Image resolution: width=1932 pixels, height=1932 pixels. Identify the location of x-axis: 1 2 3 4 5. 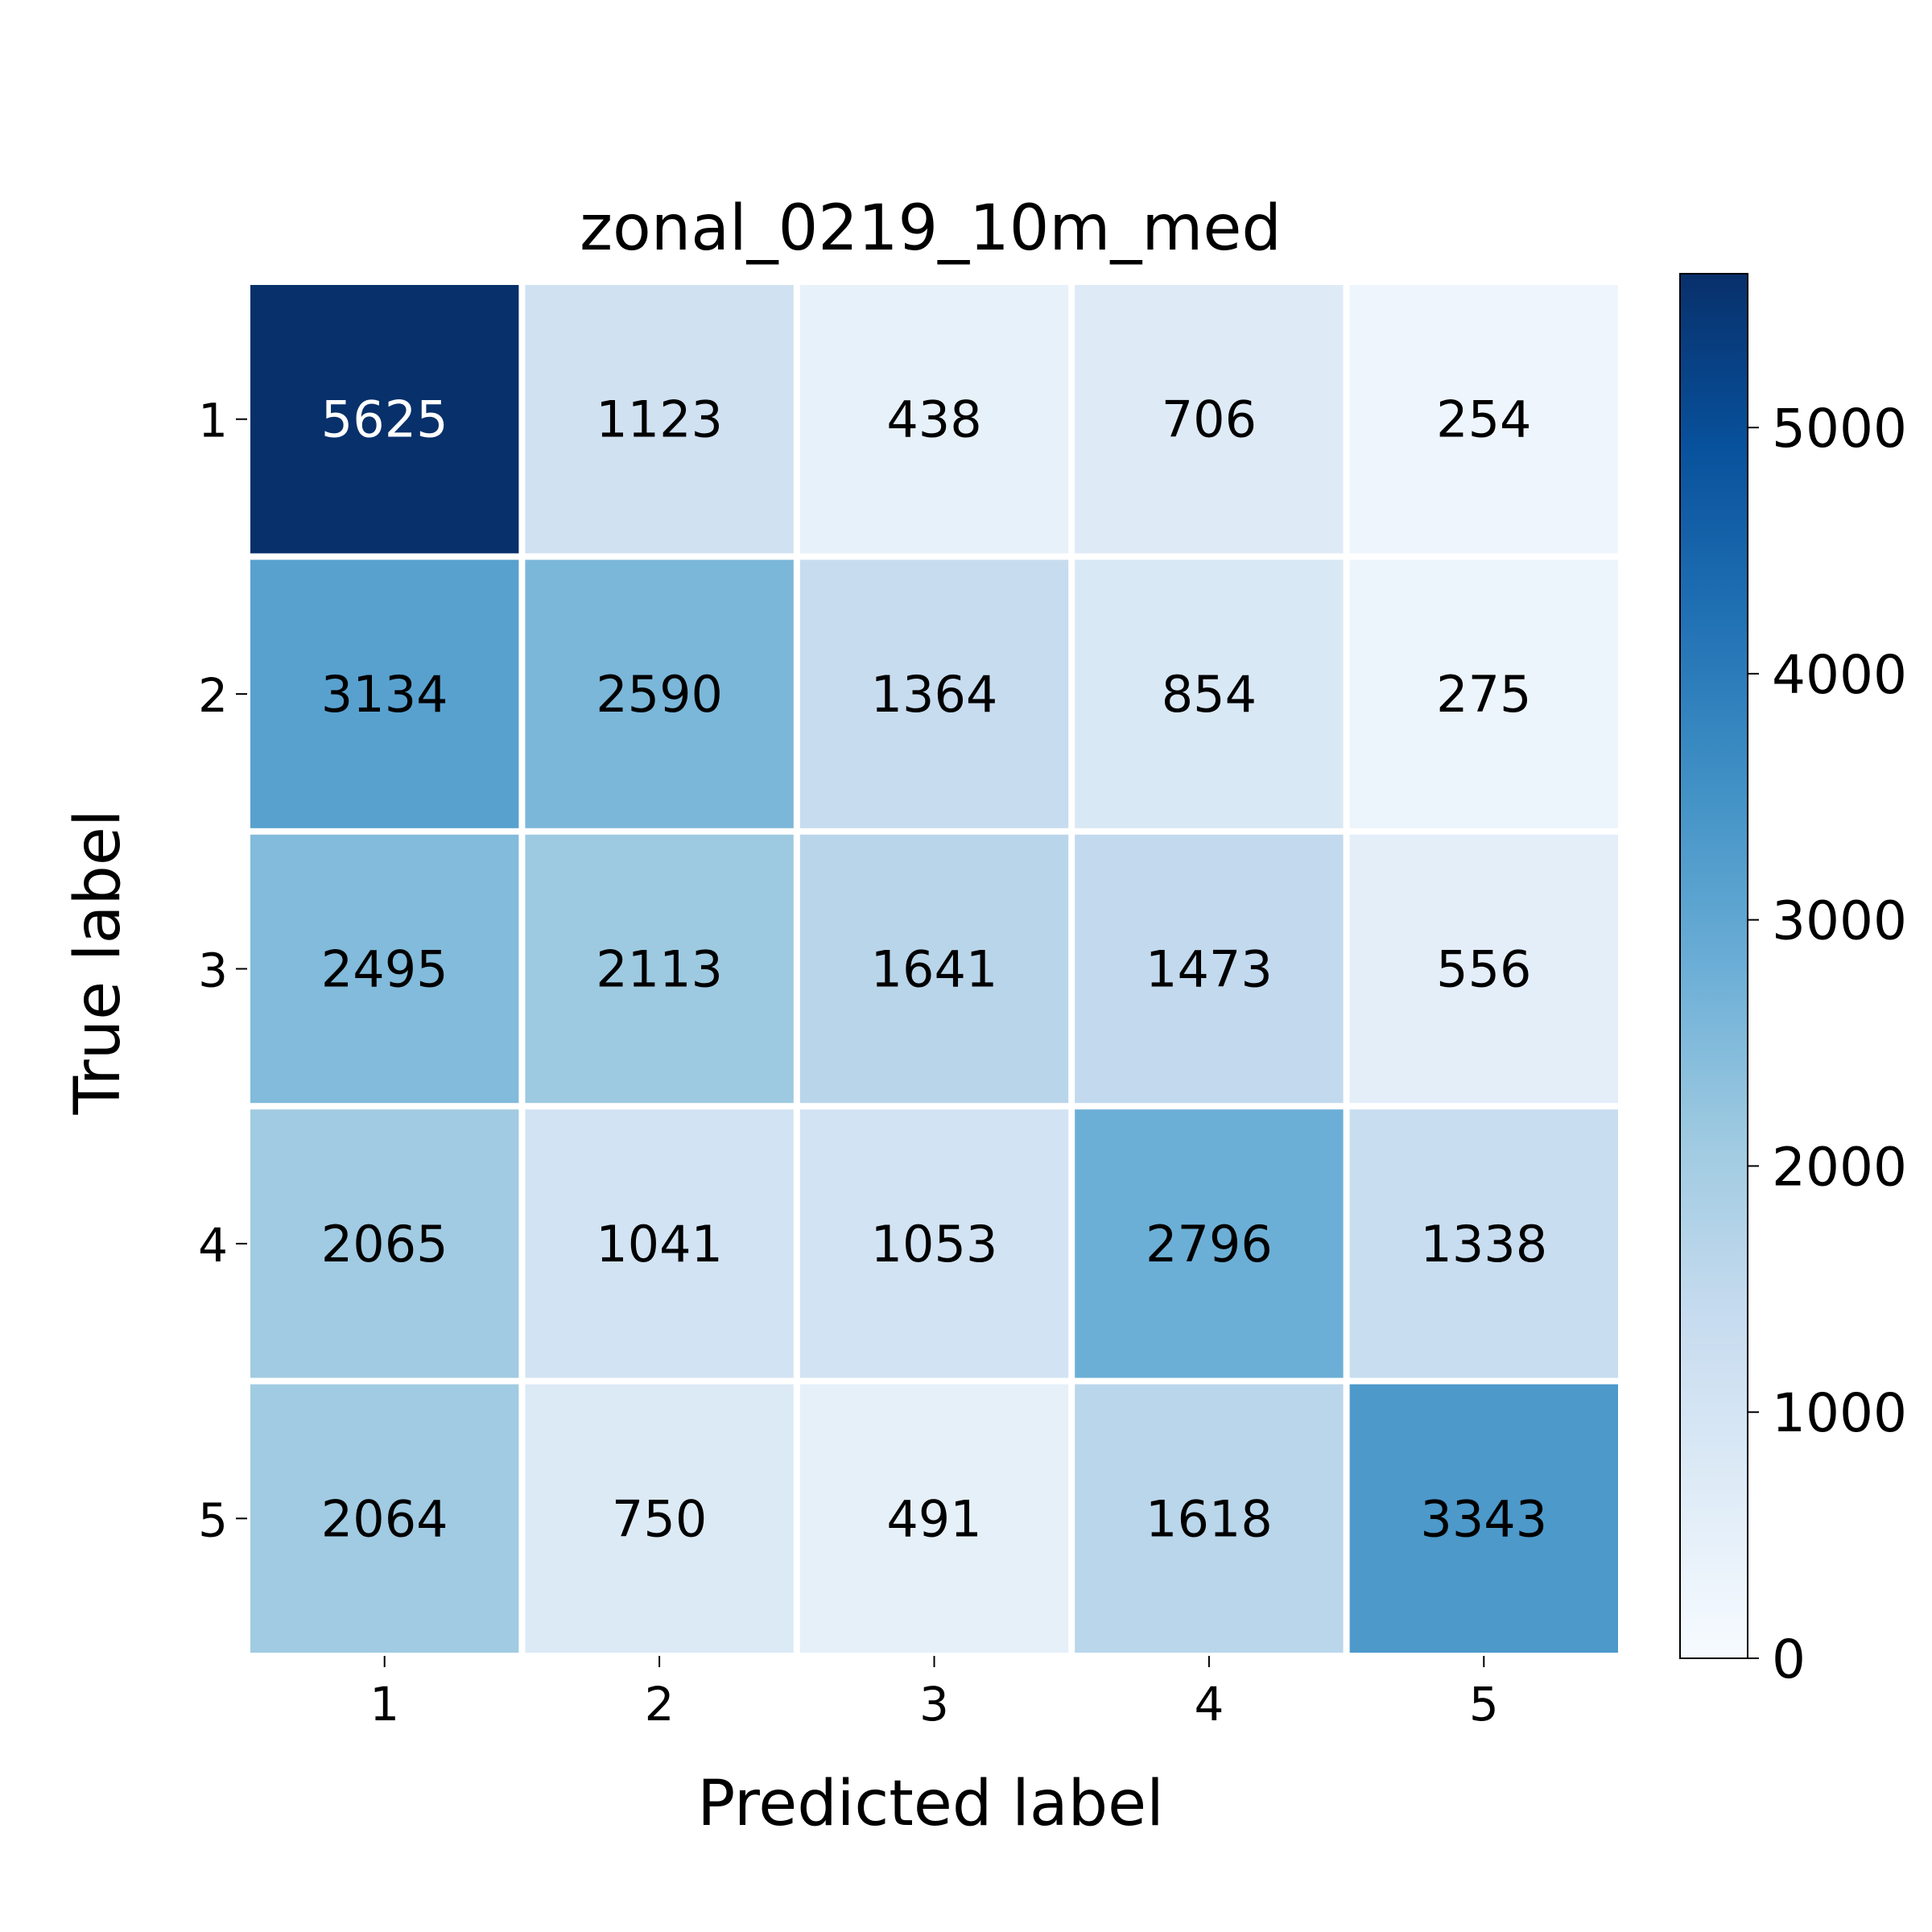
(934, 1694).